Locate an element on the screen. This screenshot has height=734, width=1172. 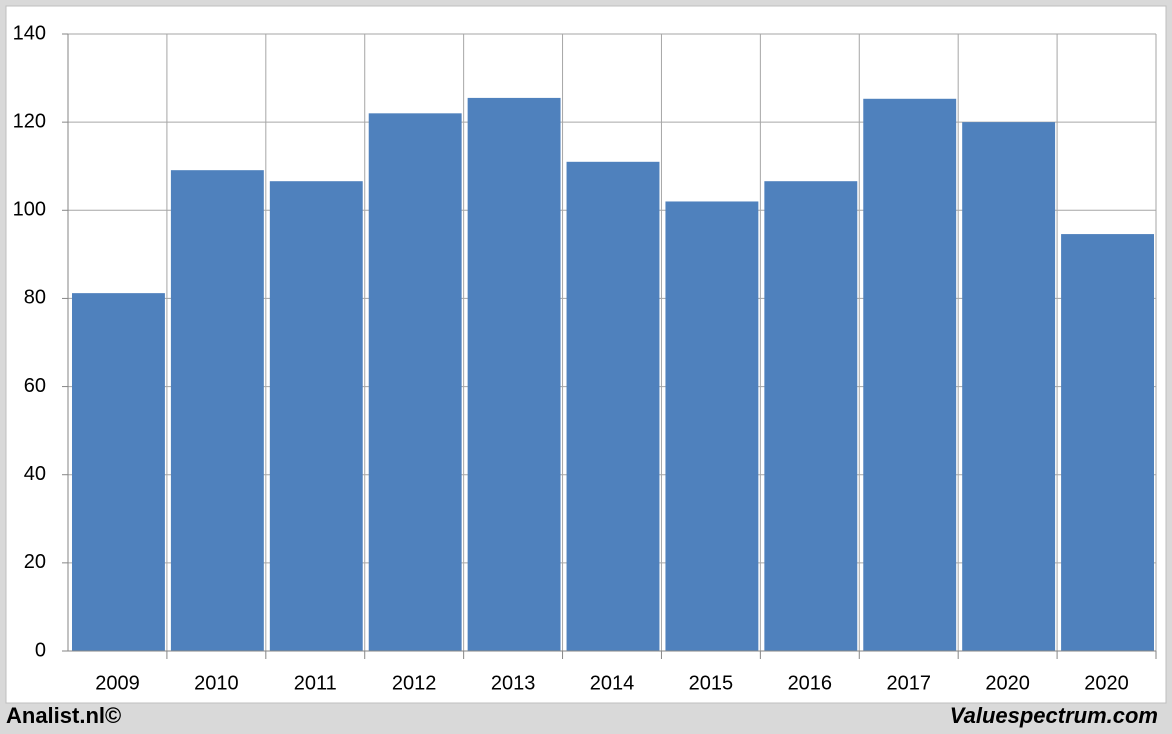
footer-right: Valuespectrum.com is located at coordinates (1054, 715).